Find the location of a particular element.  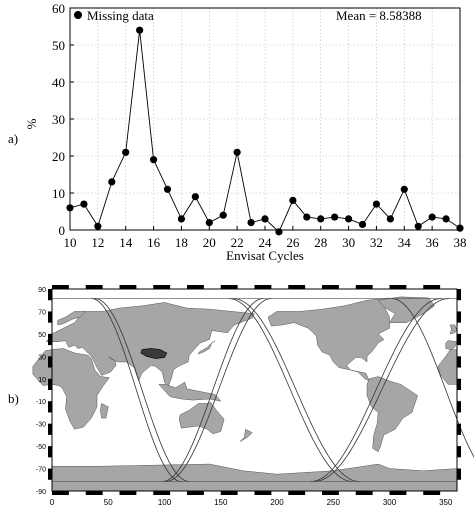

x-tick-label: 20 is located at coordinates (209, 242).